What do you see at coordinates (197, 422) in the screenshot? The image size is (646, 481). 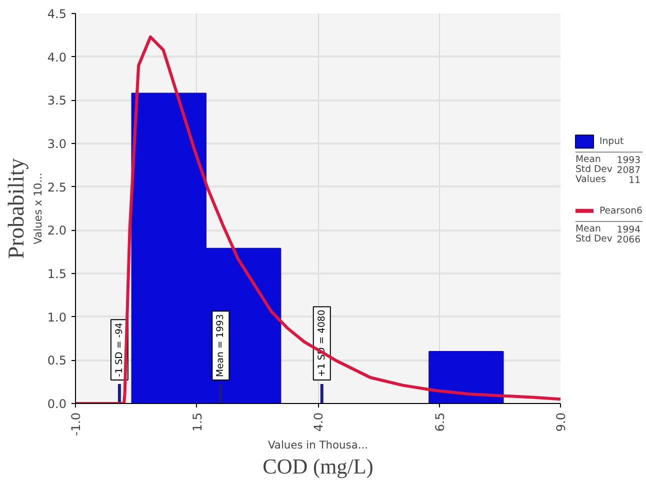 I see `x-tick-label: 1.5` at bounding box center [197, 422].